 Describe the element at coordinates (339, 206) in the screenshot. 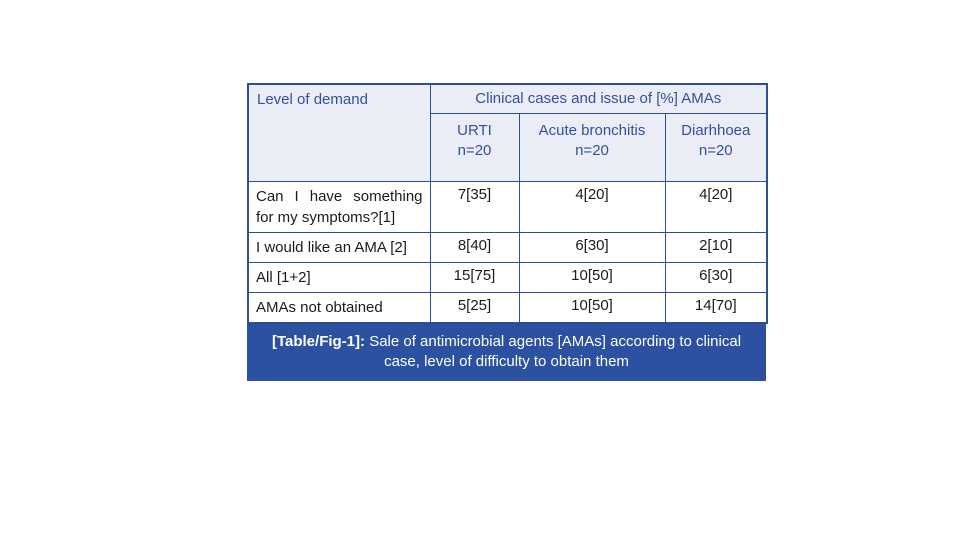

I see `row-label-cell: Can I have something for my symptoms?[1]` at that location.